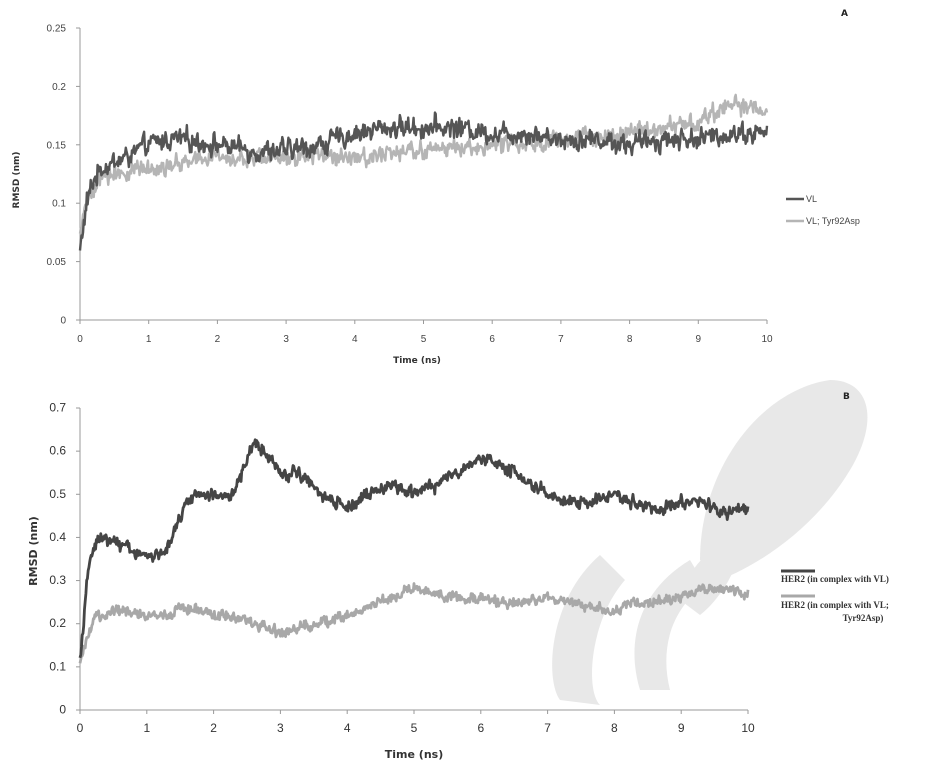  I want to click on chart-a-y-tick-label: 0.2, so click(59, 87).